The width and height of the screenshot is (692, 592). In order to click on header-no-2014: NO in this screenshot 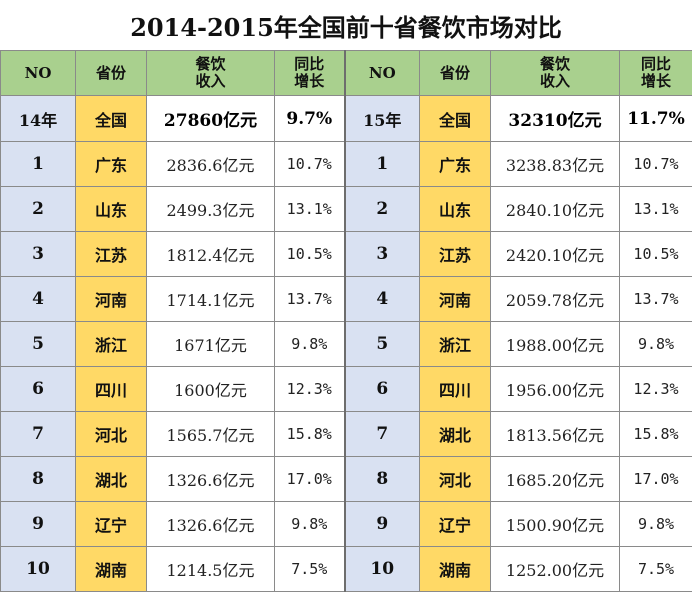, I will do `click(38, 73)`.